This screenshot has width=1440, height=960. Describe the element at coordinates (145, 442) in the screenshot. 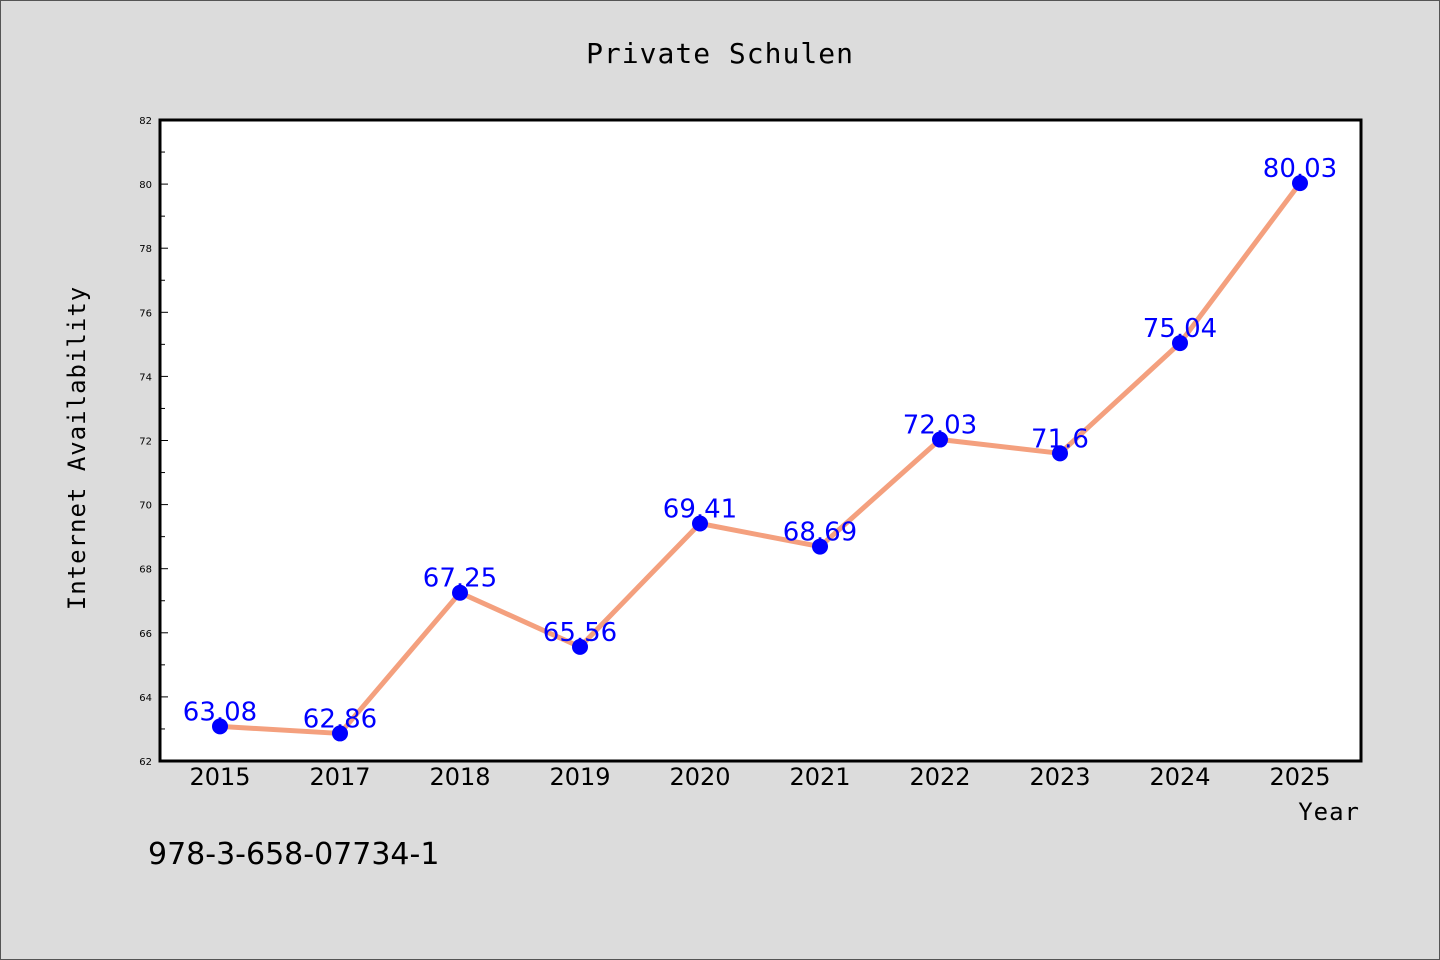

I see `y-tick-label: 72` at that location.